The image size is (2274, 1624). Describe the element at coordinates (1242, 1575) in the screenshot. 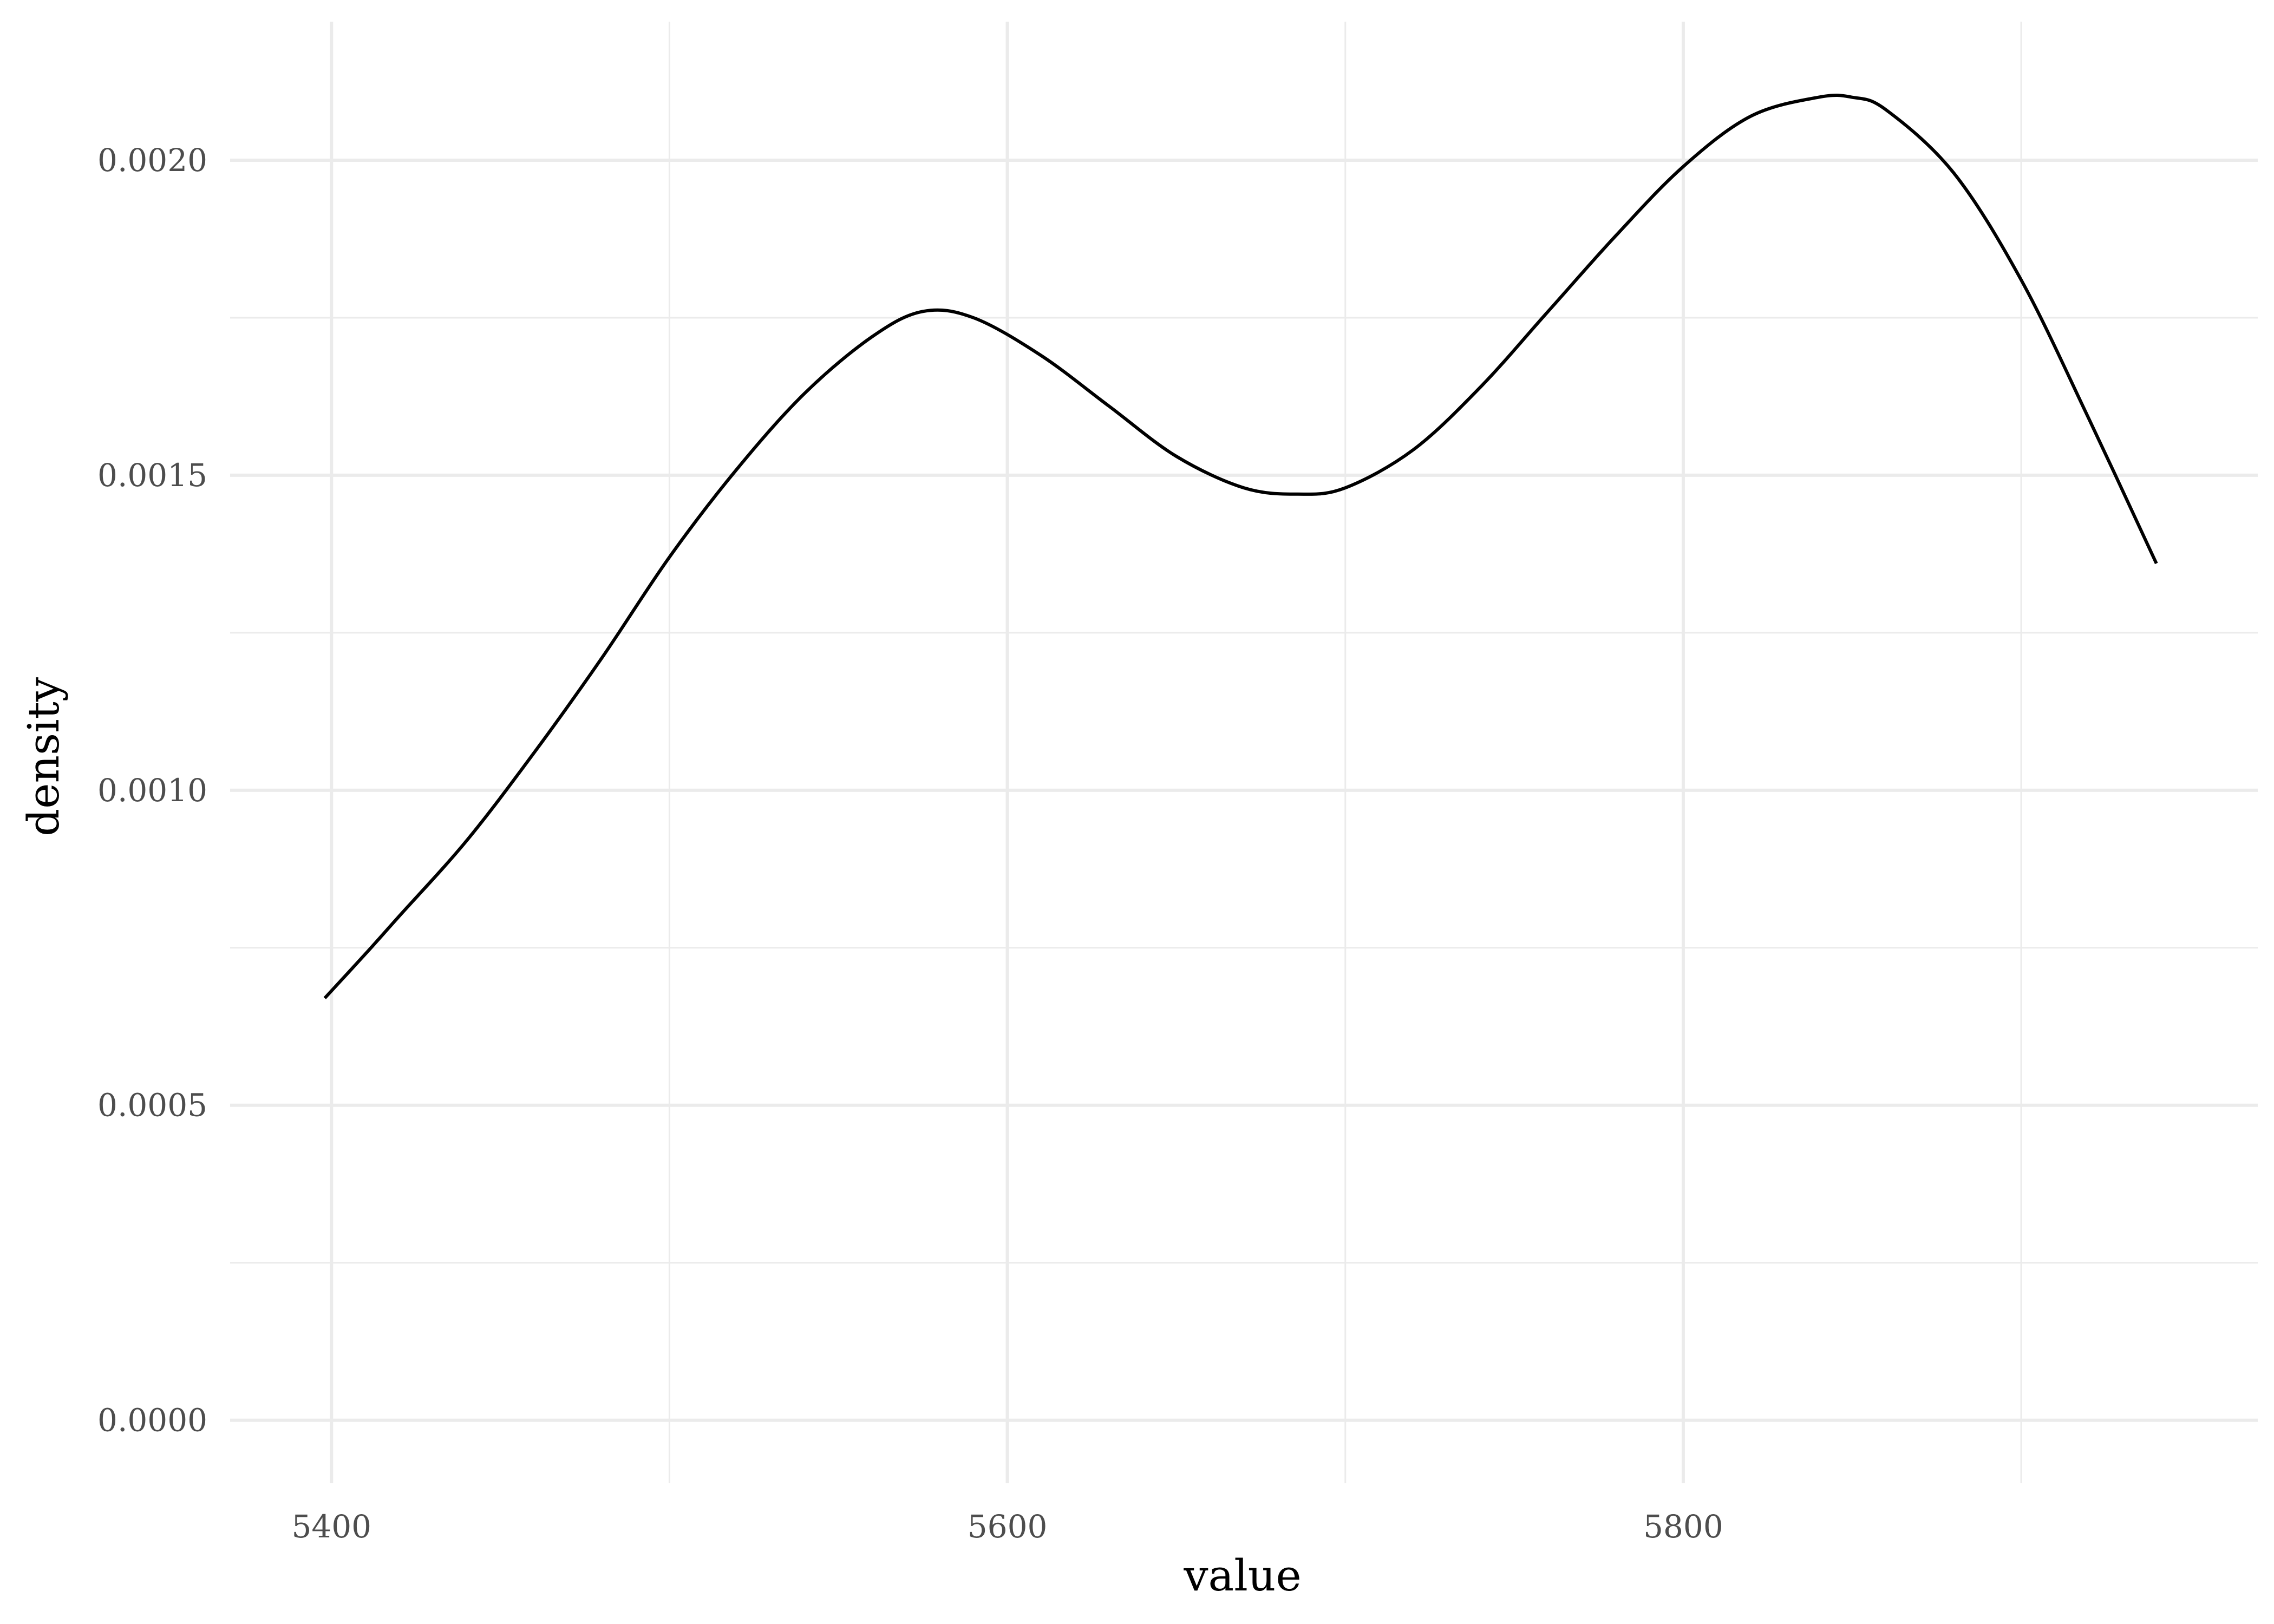

I see `x-axis-title: value` at that location.